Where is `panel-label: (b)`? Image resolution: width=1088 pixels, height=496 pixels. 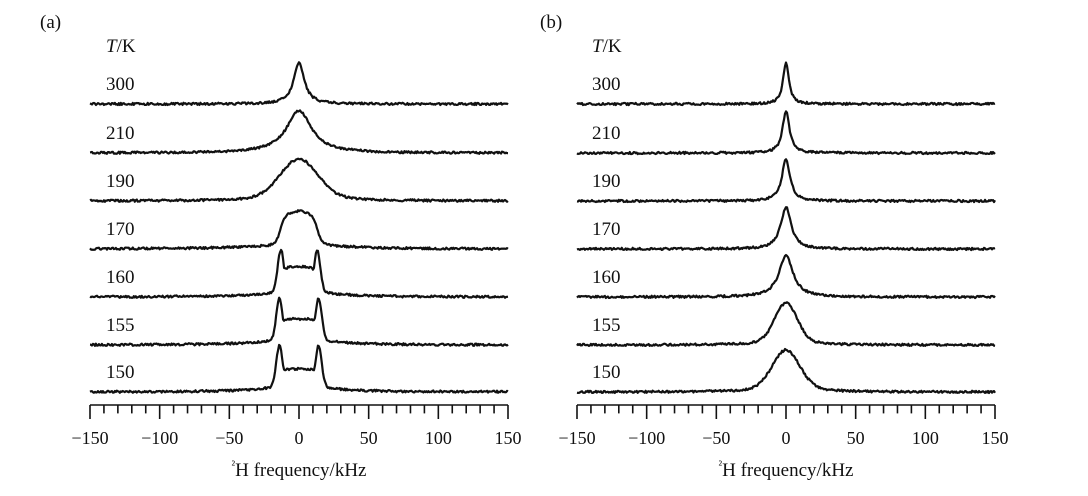
panel-label: (b) is located at coordinates (551, 22).